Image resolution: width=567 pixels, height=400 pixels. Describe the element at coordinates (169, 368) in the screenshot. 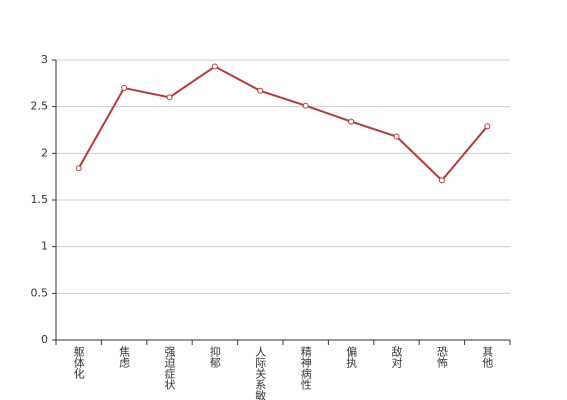

I see `x-tick-label: 强迫症状` at that location.